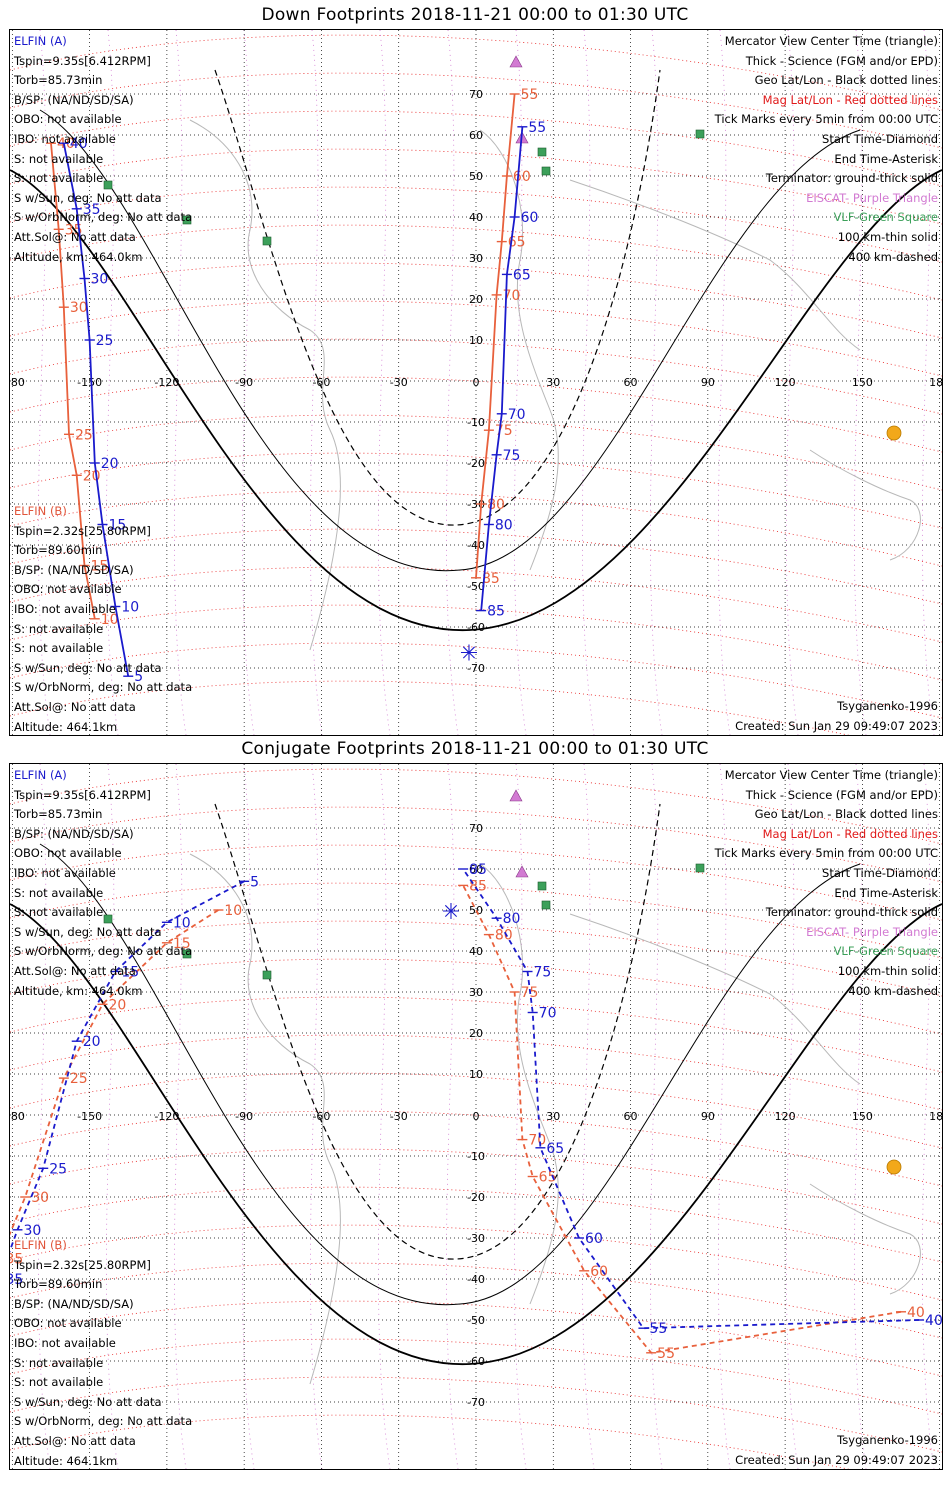 This screenshot has height=1500, width=950. What do you see at coordinates (66, 1460) in the screenshot?
I see `elfin-b-info-line: Altitude: 464.1km` at bounding box center [66, 1460].